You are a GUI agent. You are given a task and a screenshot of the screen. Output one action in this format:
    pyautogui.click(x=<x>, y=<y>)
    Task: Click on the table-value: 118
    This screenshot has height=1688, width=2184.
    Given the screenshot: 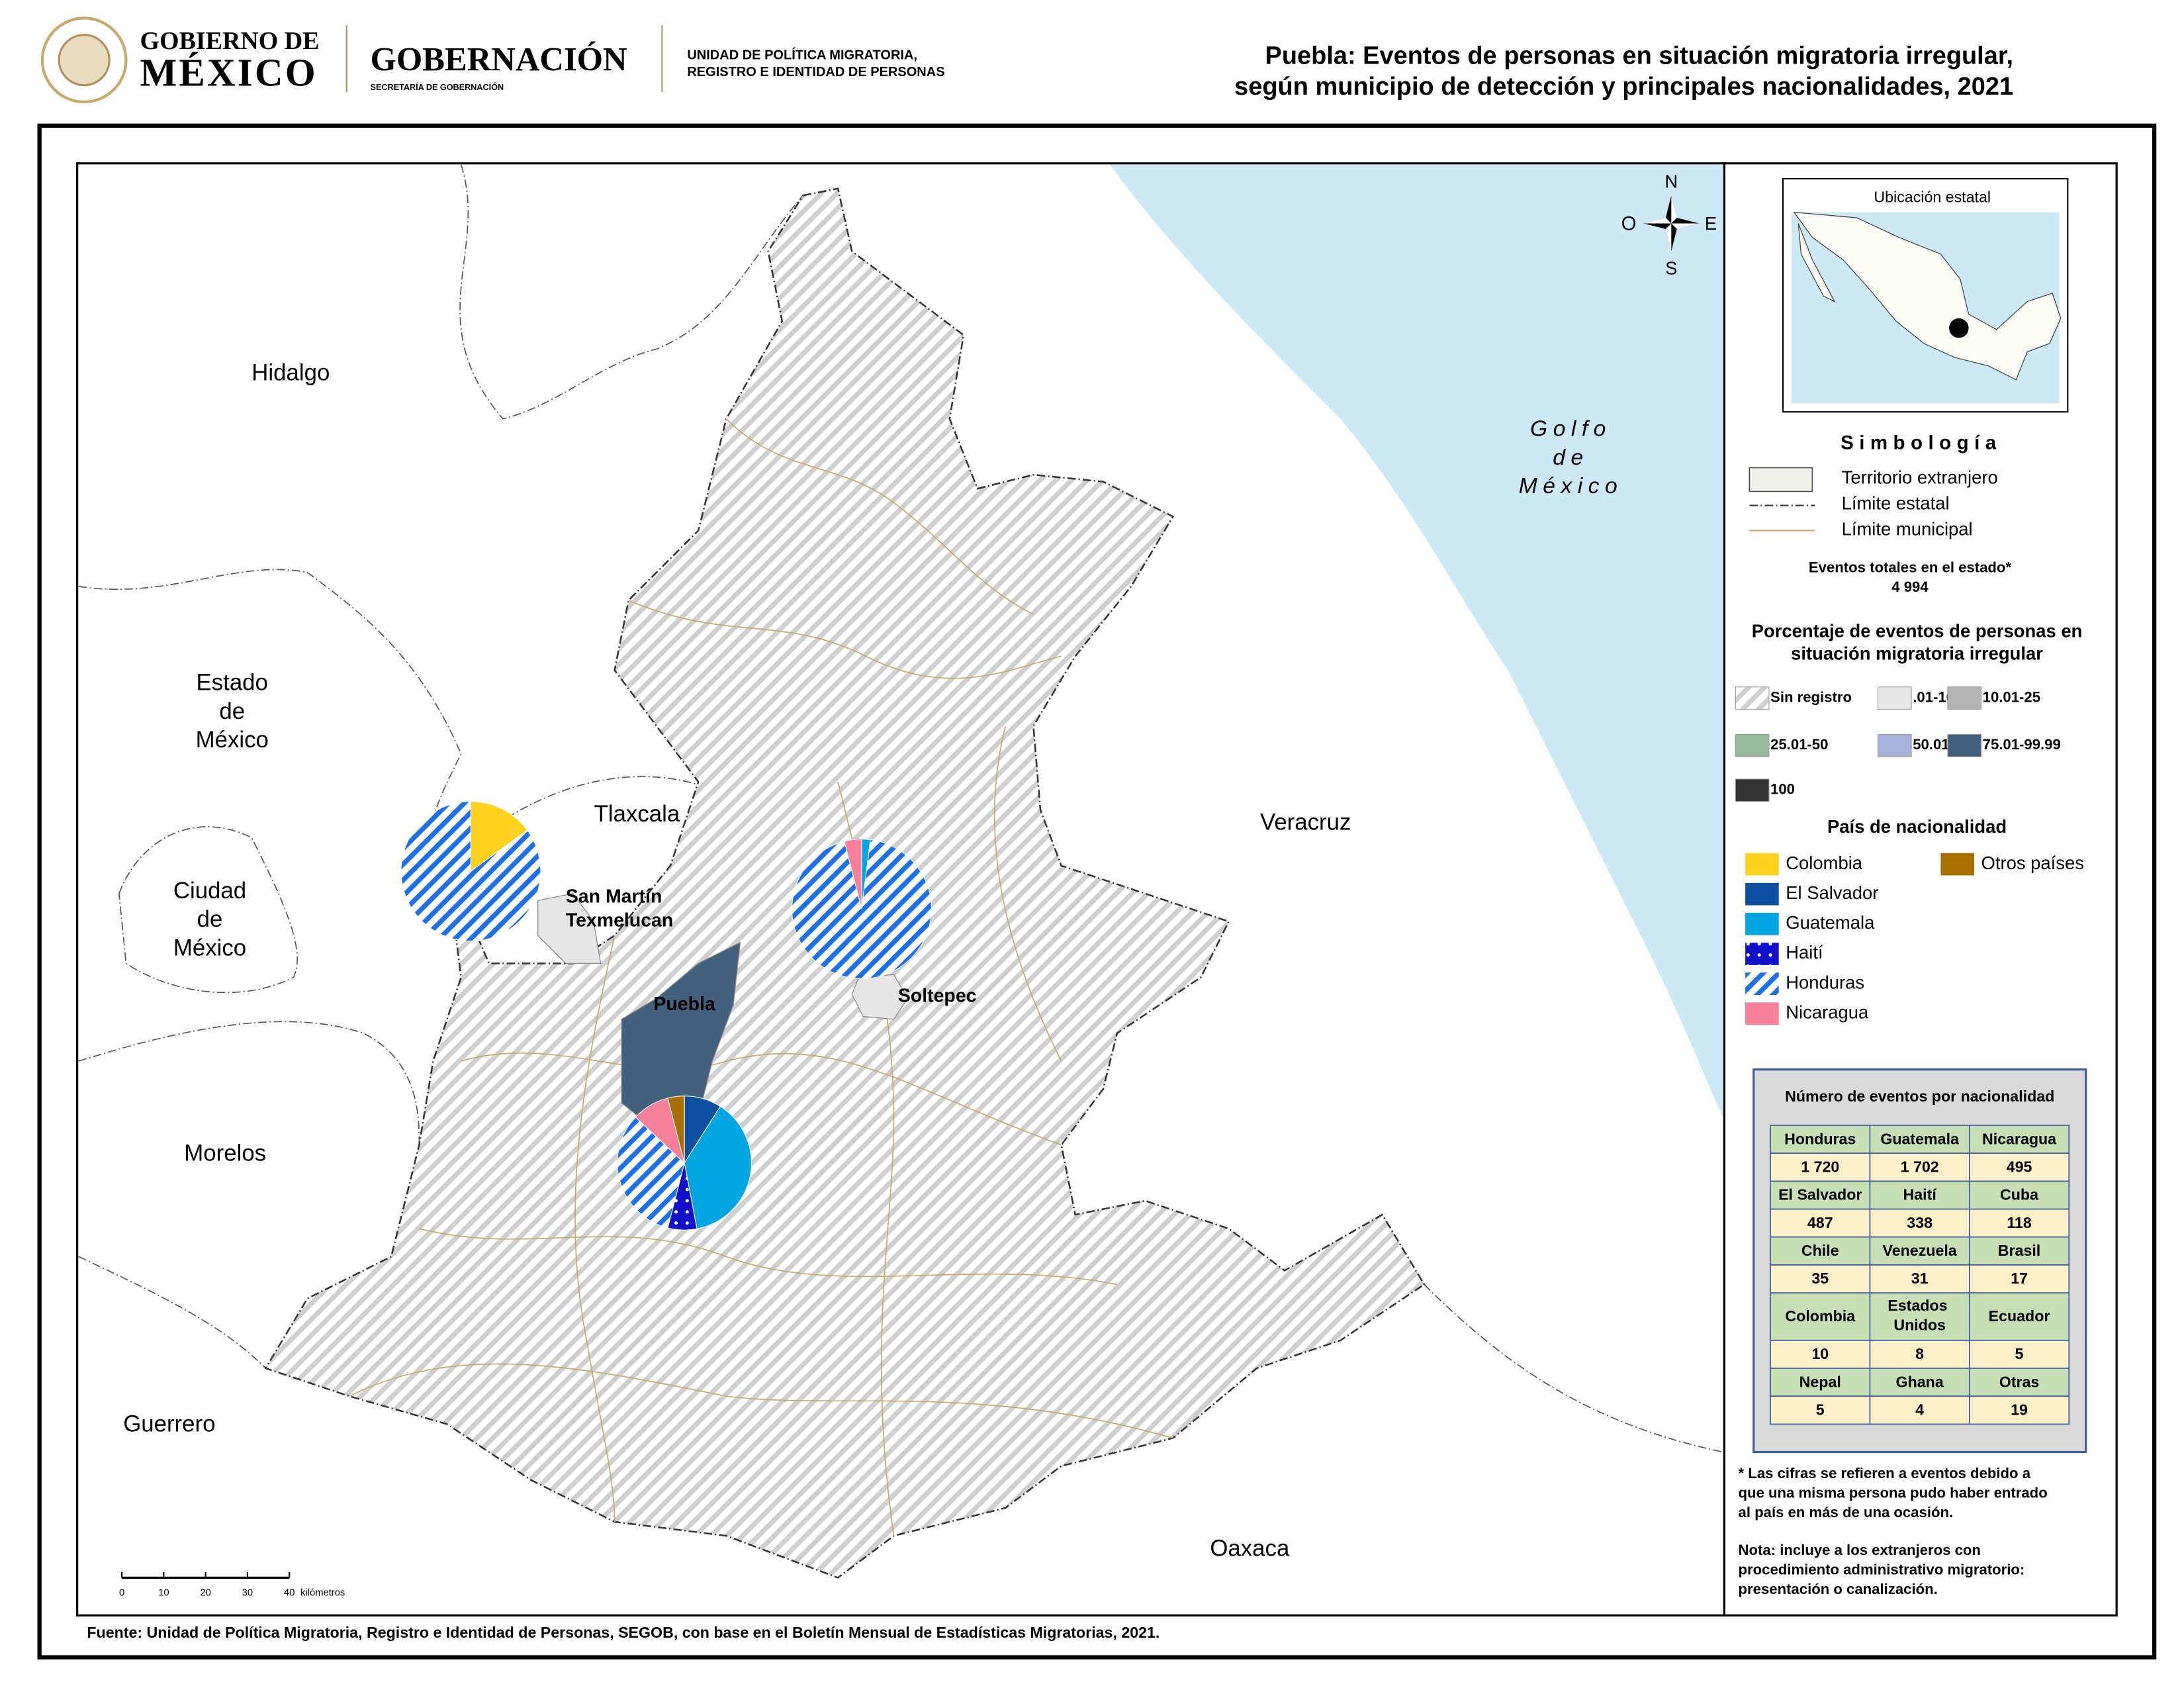 What is the action you would take?
    pyautogui.click(x=2019, y=1222)
    